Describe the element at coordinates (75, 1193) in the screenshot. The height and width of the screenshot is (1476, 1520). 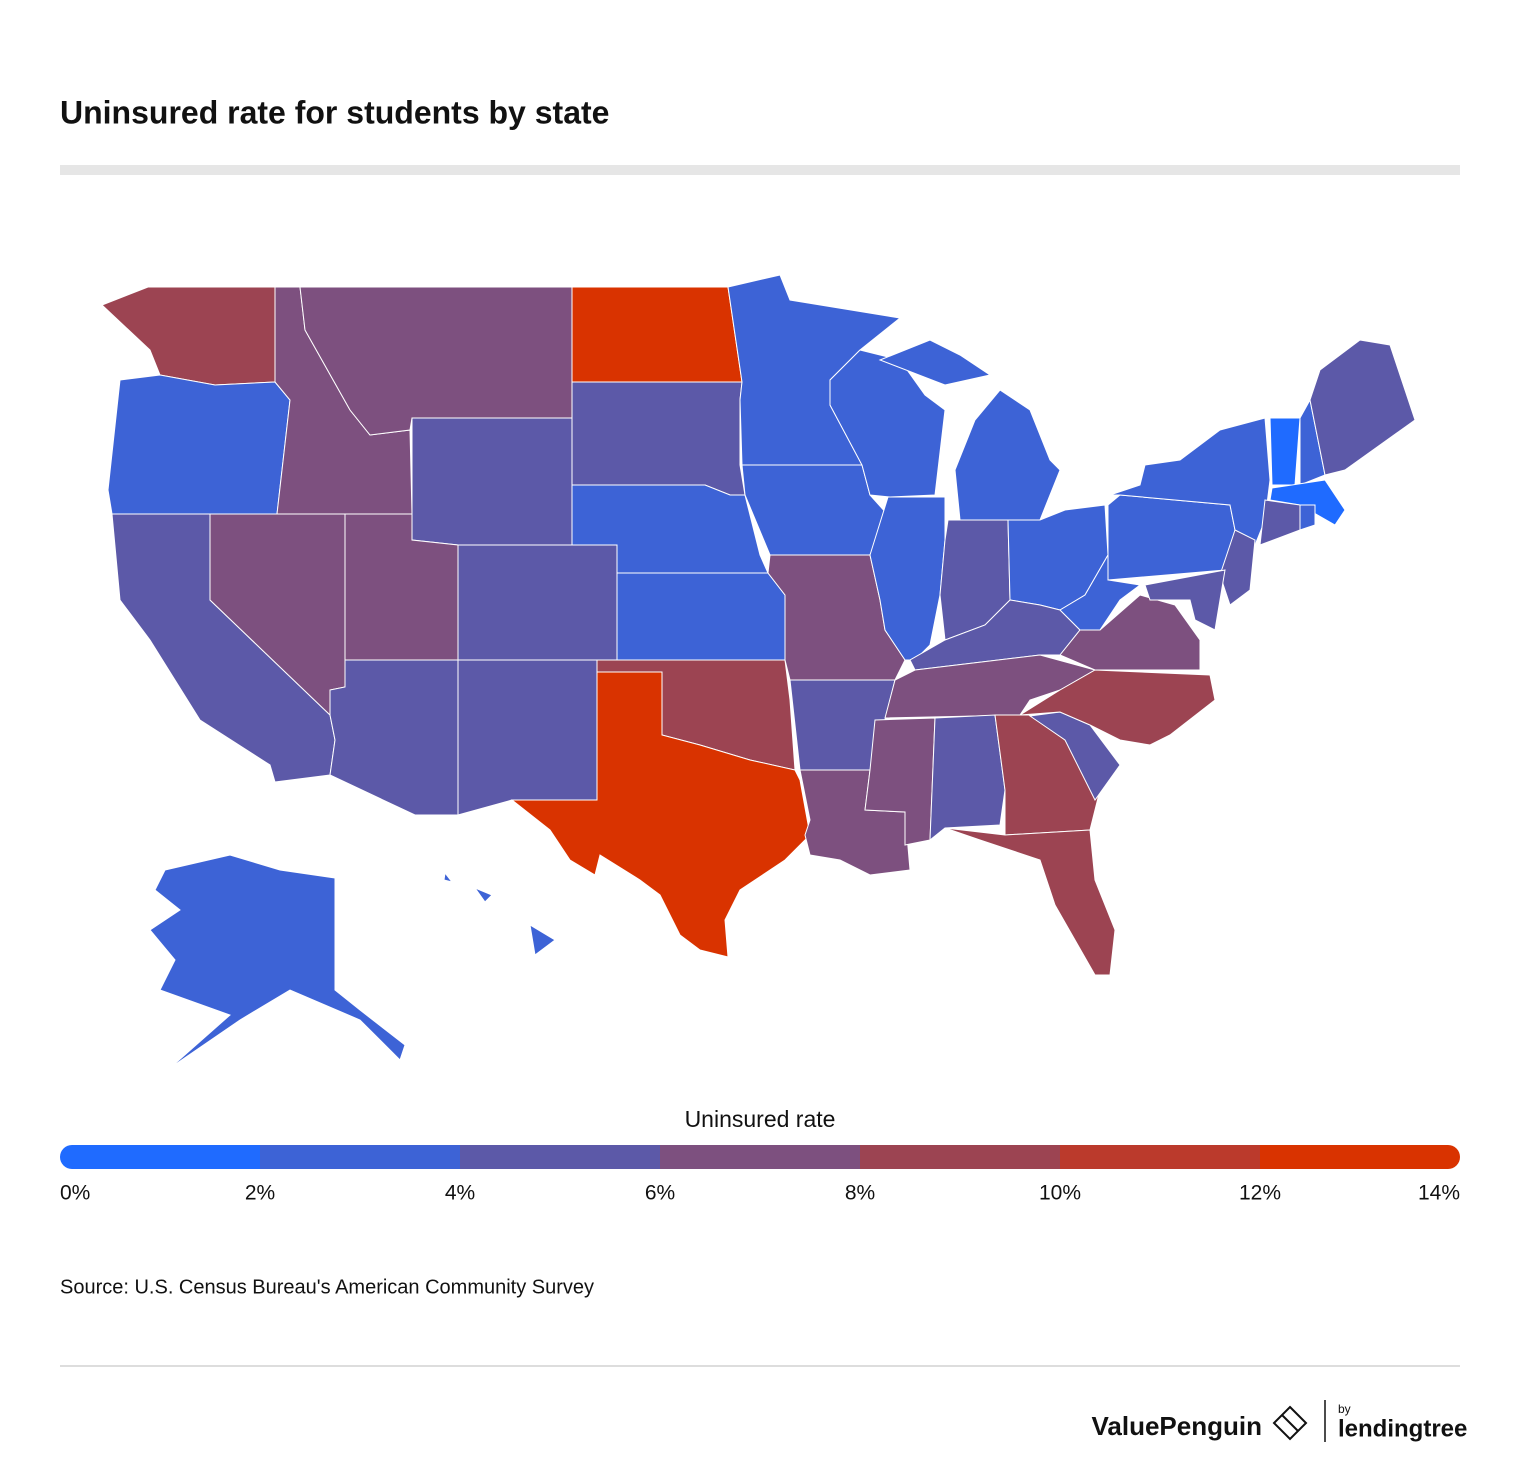
I see `legend-tick-label: 0%` at that location.